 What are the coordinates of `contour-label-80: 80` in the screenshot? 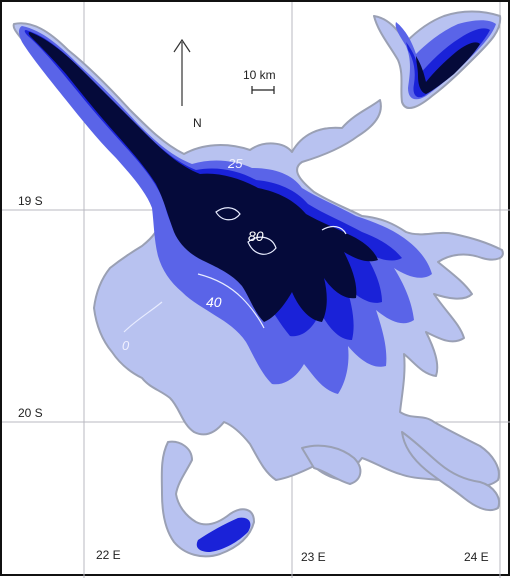 It's located at (256, 236).